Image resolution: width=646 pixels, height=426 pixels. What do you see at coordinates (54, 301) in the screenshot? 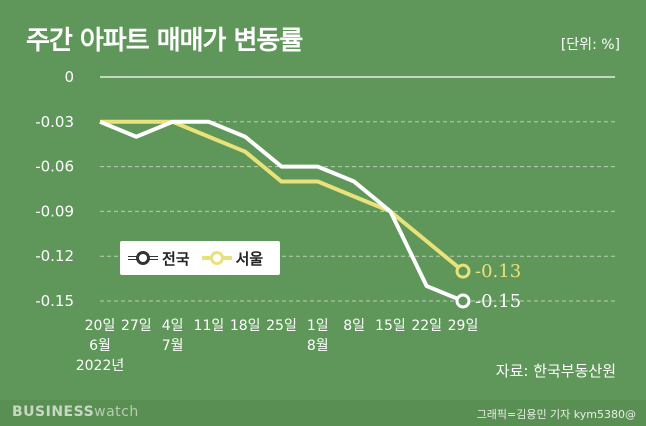
I see `y-tick-label: -0.15` at bounding box center [54, 301].